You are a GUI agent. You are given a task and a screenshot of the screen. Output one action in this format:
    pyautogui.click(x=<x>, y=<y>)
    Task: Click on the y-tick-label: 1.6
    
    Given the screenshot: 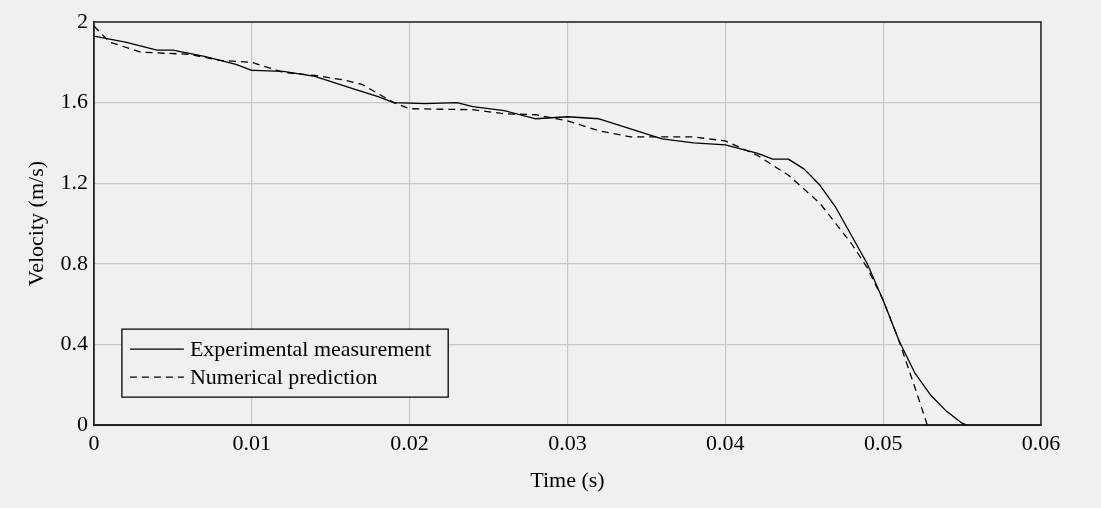 What is the action you would take?
    pyautogui.click(x=74, y=101)
    